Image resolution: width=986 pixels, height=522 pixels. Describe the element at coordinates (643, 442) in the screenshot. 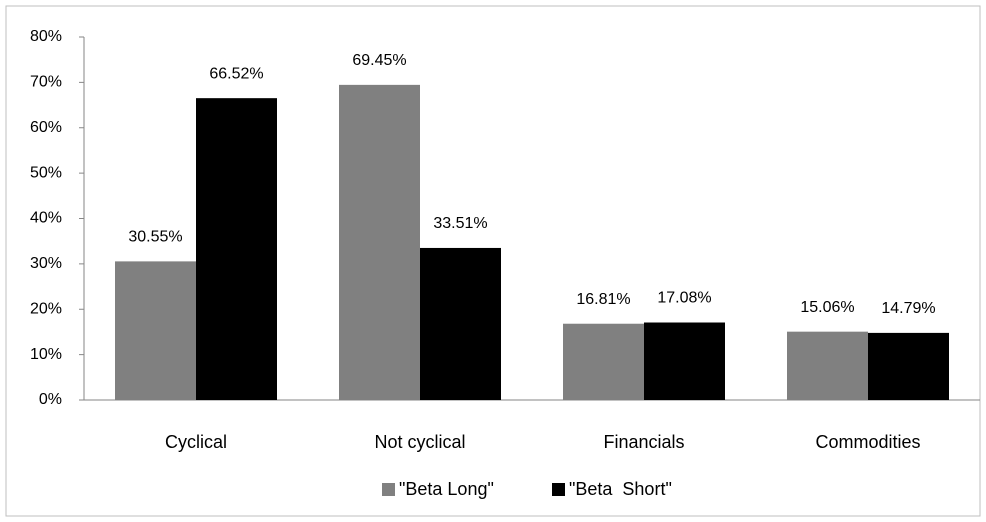

I see `x-tick-label: Financials` at that location.